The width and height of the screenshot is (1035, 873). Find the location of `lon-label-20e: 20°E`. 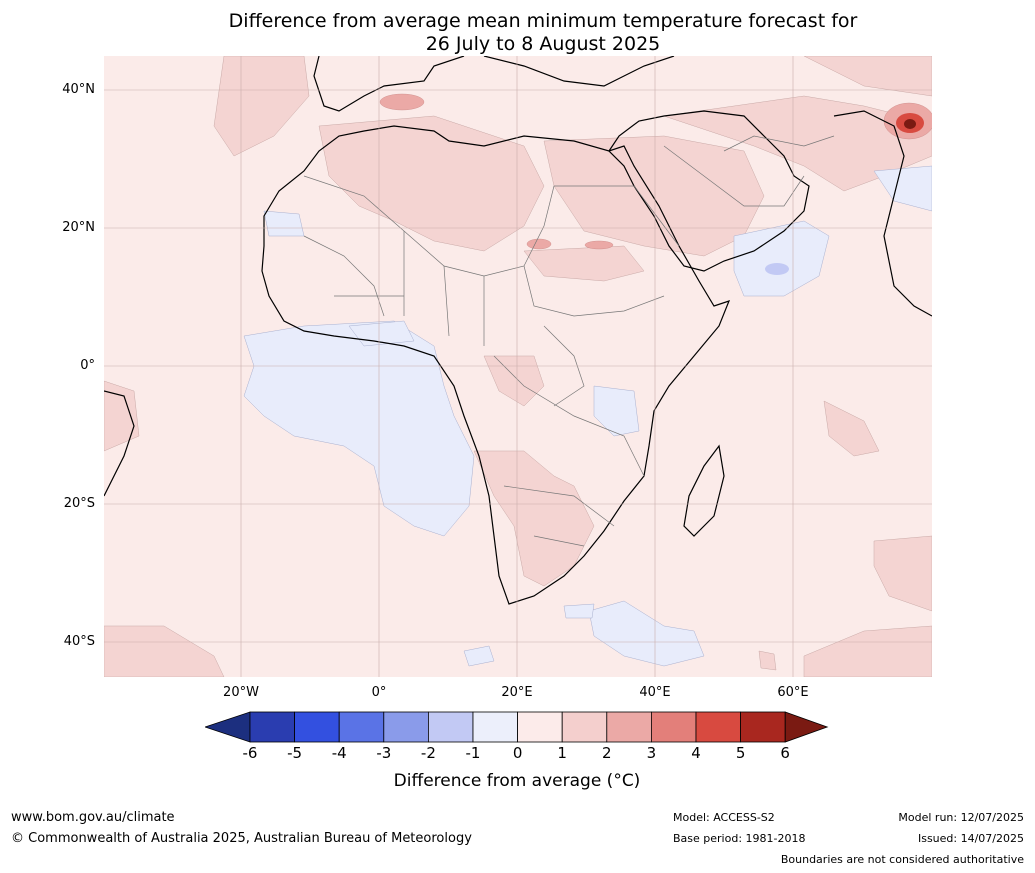

lon-label-20e: 20°E is located at coordinates (517, 692).